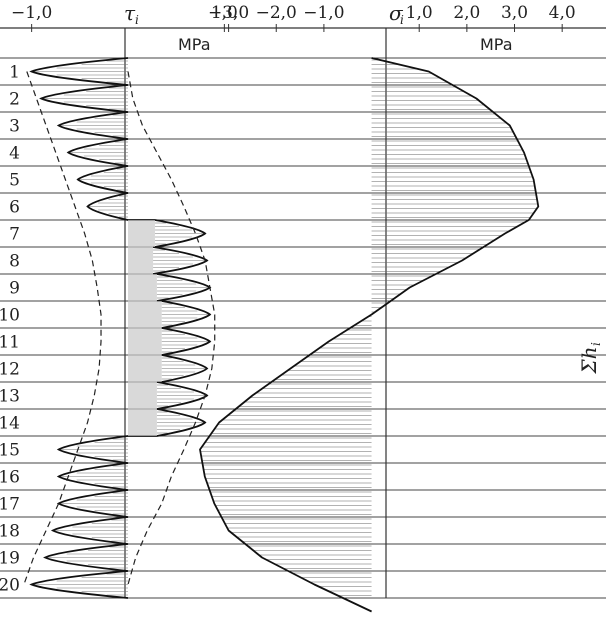 This screenshot has height=622, width=606. What do you see at coordinates (14, 100) in the screenshot?
I see `layer-number-label: 2` at bounding box center [14, 100].